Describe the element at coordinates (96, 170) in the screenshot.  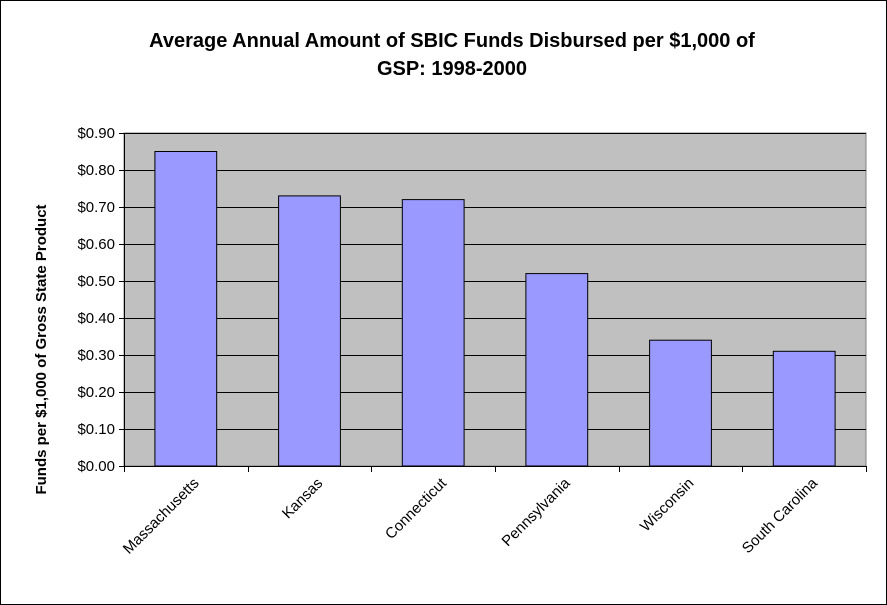
I see `y-tick-label: $0.80` at that location.